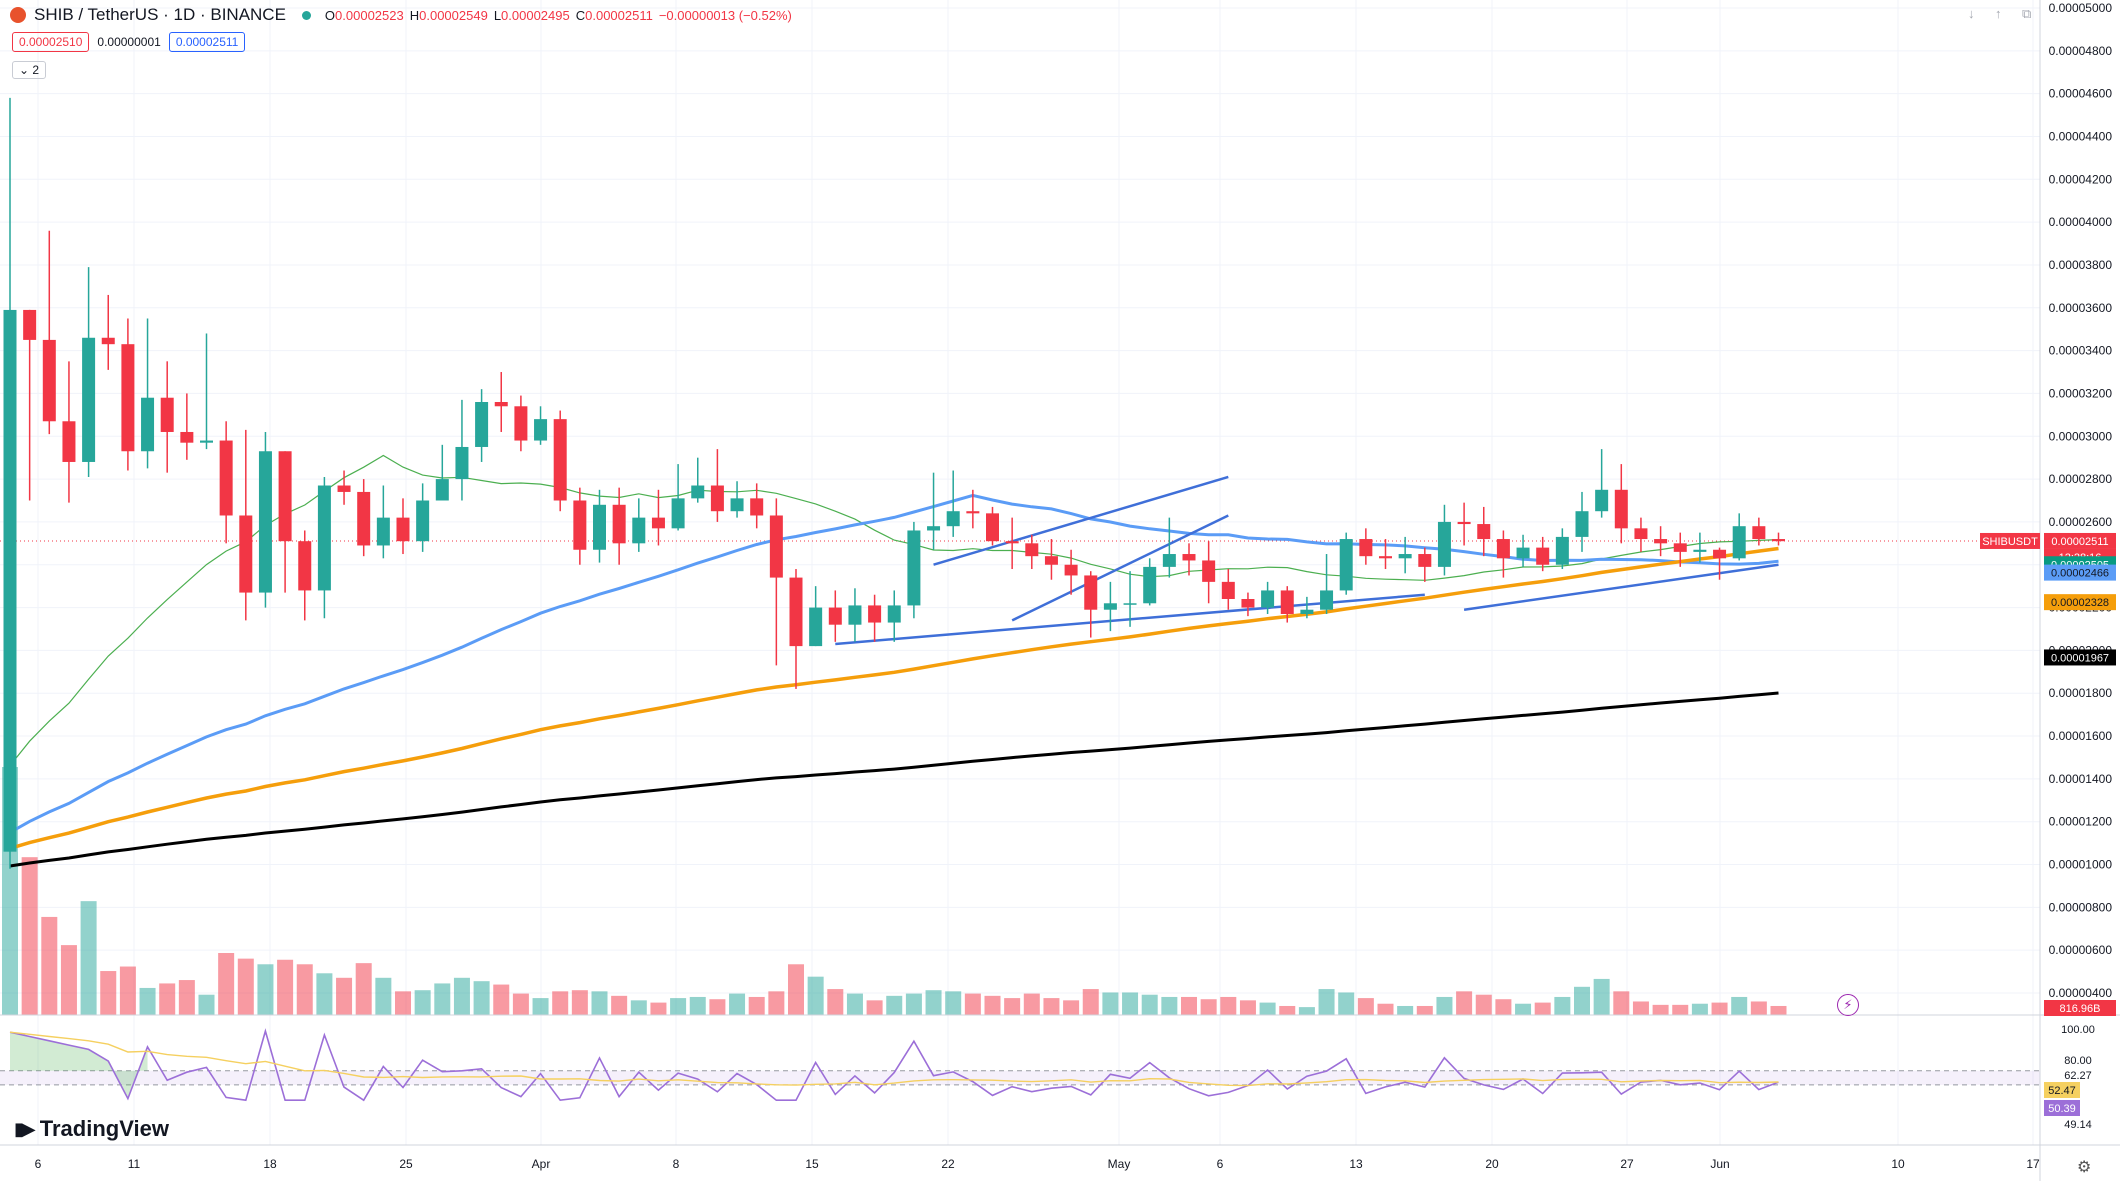  I want to click on shib-logo-icon, so click(18, 15).